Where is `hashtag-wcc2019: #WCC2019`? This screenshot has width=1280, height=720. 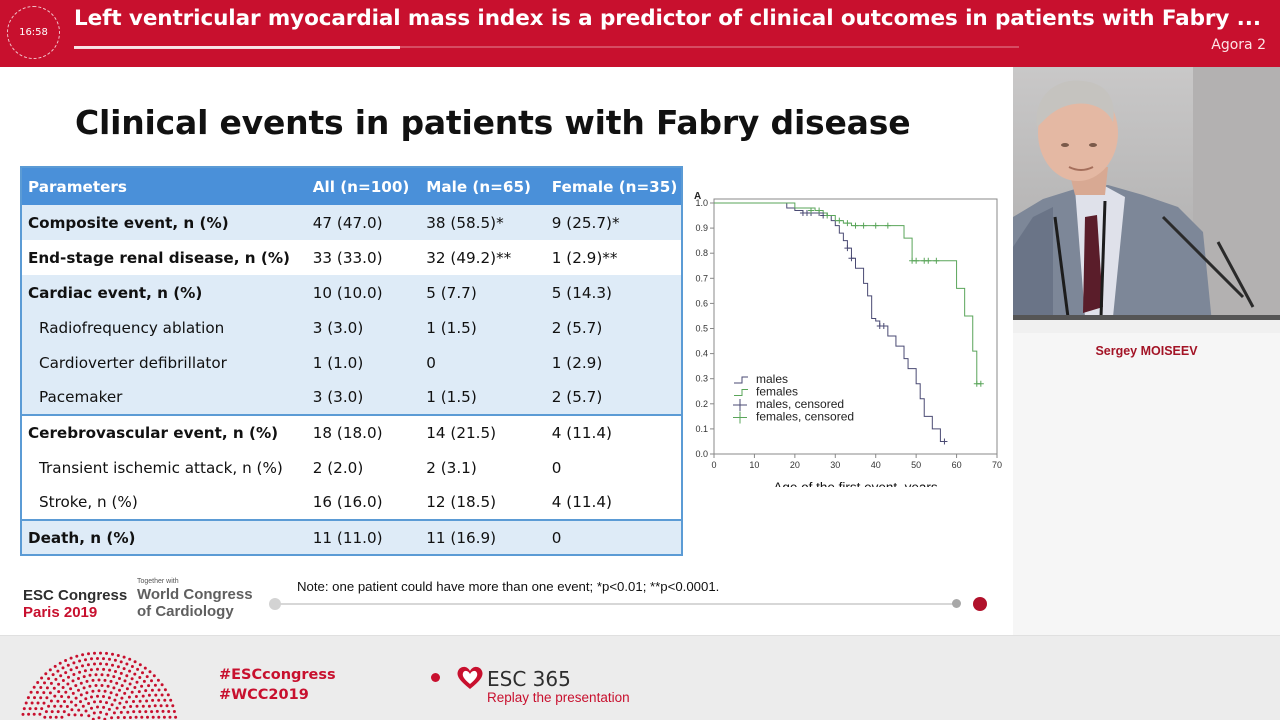
hashtag-wcc2019: #WCC2019 is located at coordinates (264, 695).